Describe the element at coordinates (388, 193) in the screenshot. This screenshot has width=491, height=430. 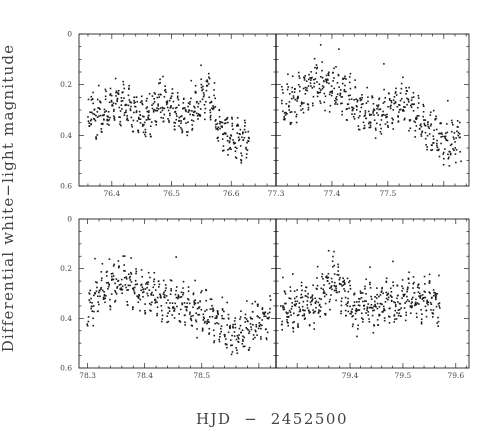
I see `x-tick-label: 77.5` at that location.